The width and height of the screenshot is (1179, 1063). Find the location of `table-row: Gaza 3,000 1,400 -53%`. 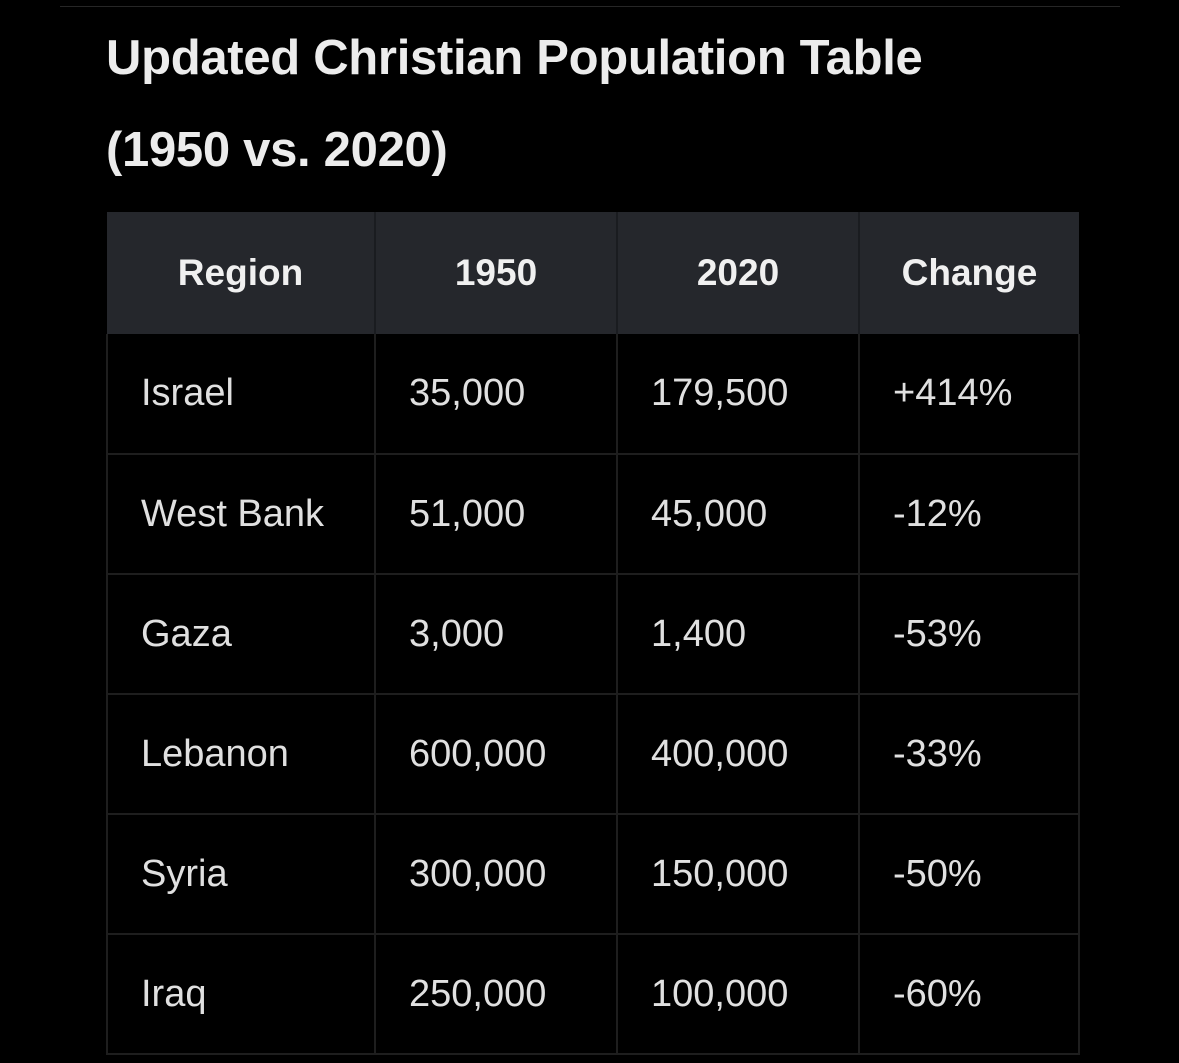

table-row: Gaza 3,000 1,400 -53% is located at coordinates (593, 634).